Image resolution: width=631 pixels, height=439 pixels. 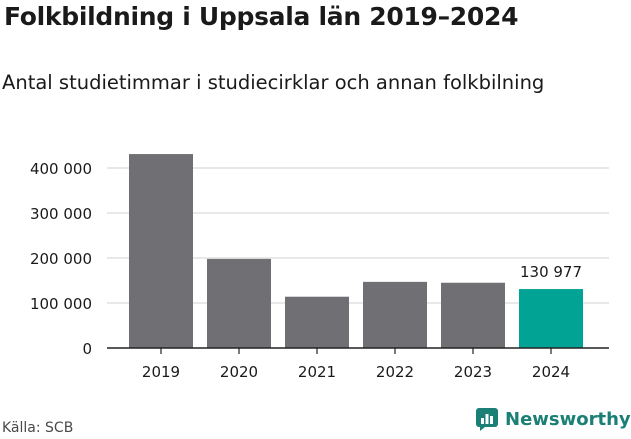 I want to click on bar-2021, so click(x=317, y=322).